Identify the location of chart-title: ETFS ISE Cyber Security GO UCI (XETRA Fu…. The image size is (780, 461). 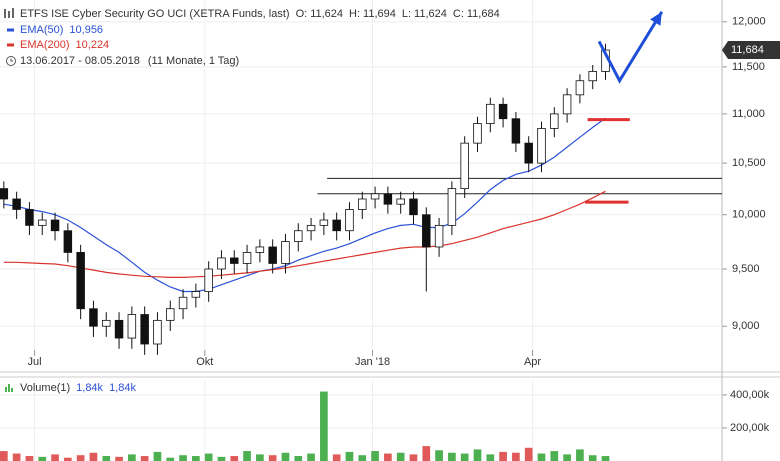
(260, 14).